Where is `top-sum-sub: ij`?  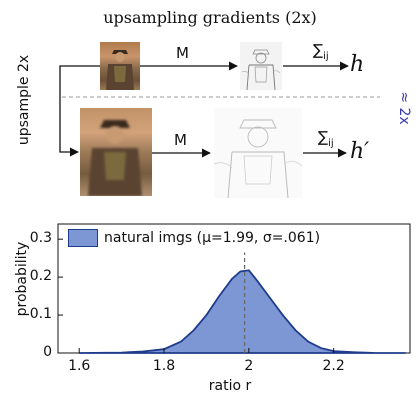 top-sum-sub: ij is located at coordinates (326, 56).